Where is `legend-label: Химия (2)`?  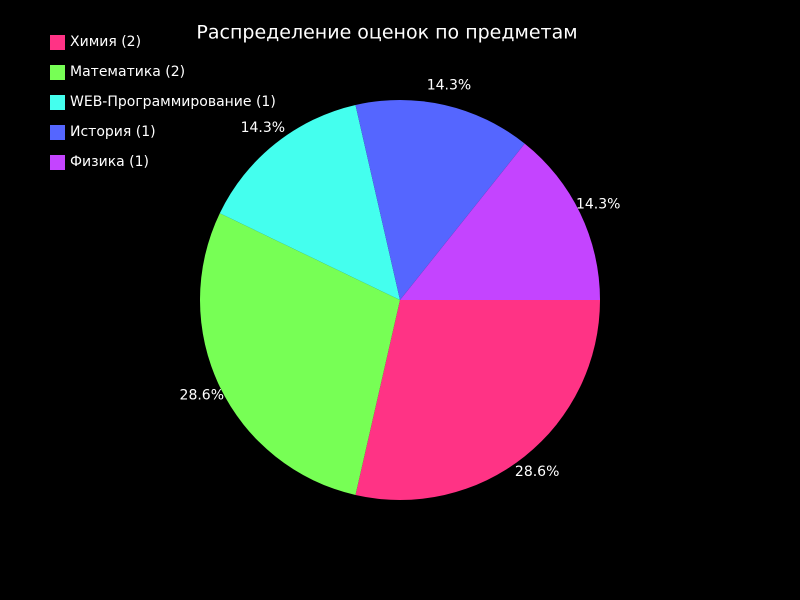 legend-label: Химия (2) is located at coordinates (105, 42).